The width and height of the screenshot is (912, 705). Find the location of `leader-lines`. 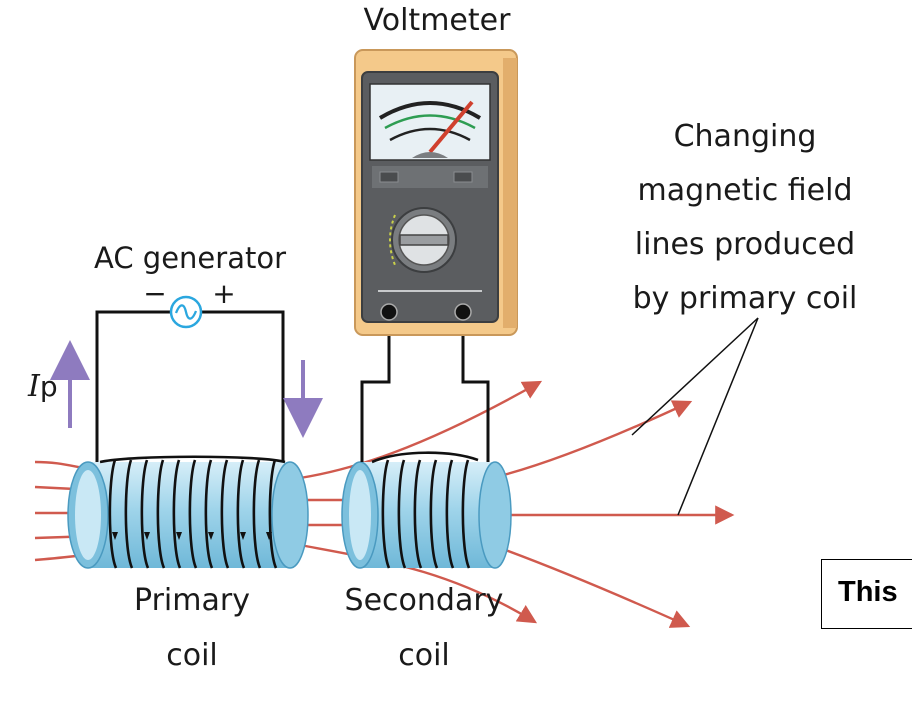

leader-lines is located at coordinates (695, 416).